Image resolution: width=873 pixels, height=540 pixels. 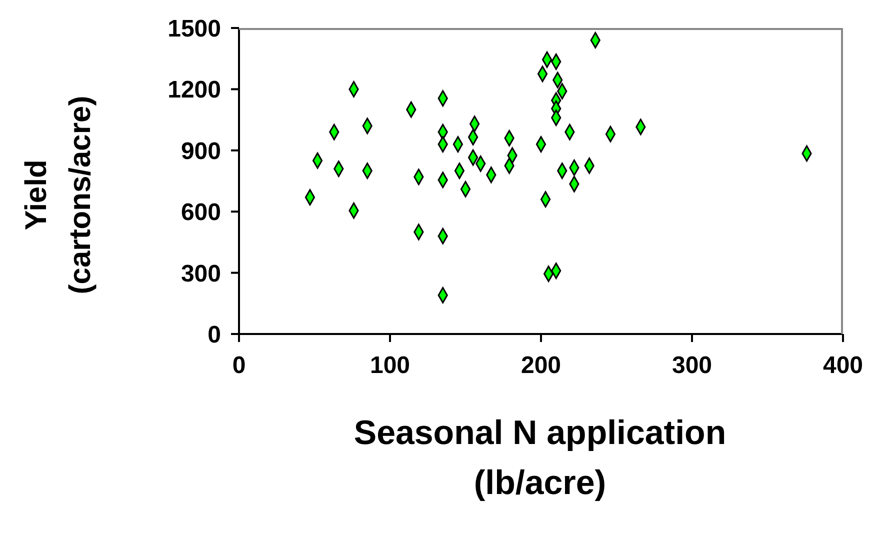 What do you see at coordinates (194, 29) in the screenshot?
I see `y-tick-label: 1500` at bounding box center [194, 29].